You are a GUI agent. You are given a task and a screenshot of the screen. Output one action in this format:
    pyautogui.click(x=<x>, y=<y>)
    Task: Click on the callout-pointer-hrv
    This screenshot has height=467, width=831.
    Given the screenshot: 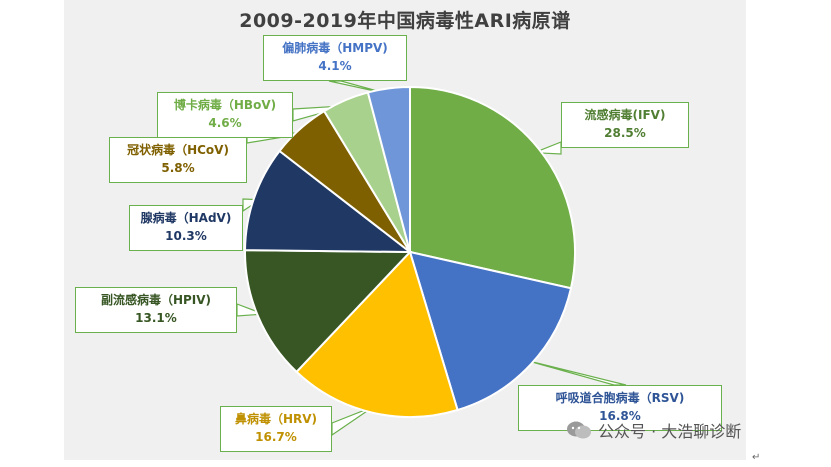 What is the action you would take?
    pyautogui.click(x=352, y=421)
    